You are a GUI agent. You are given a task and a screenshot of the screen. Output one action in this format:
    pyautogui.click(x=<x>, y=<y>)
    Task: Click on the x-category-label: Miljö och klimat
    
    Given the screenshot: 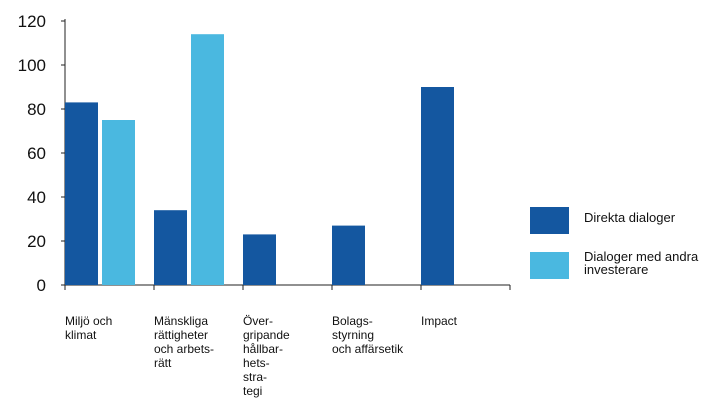 What is the action you would take?
    pyautogui.click(x=88, y=328)
    